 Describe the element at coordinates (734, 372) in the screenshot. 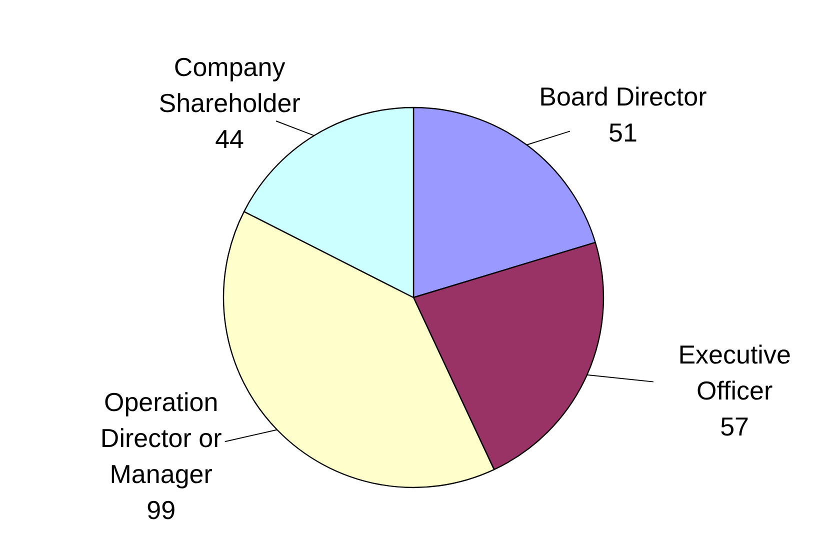

I see `slice-label: Executive Officer` at that location.